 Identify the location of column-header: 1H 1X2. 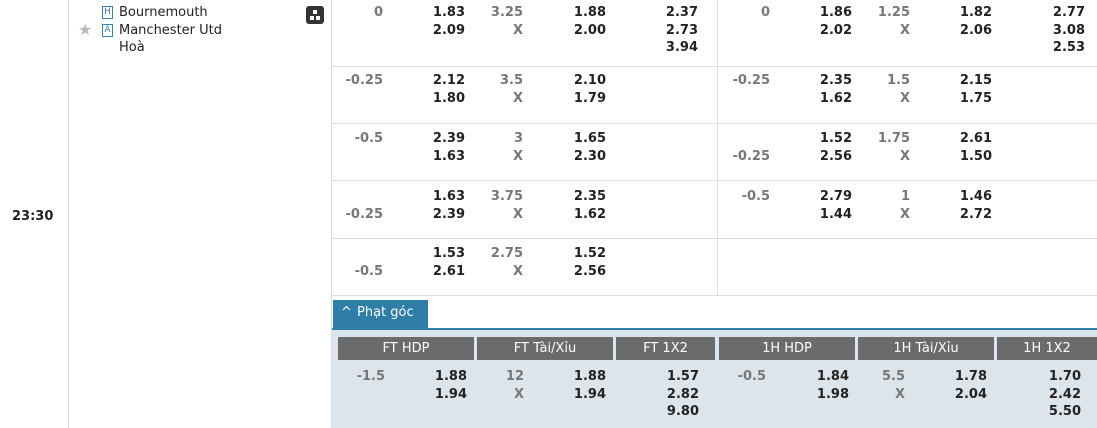
(1047, 348).